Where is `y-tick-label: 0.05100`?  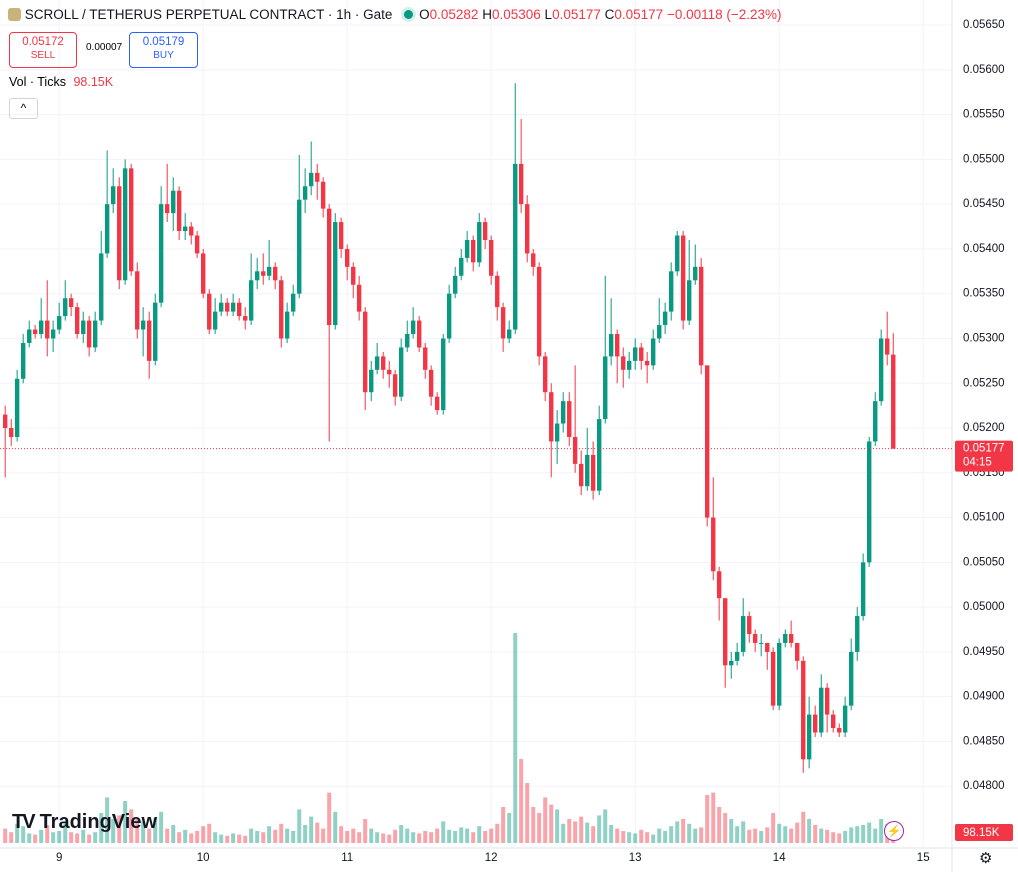
y-tick-label: 0.05100 is located at coordinates (984, 518).